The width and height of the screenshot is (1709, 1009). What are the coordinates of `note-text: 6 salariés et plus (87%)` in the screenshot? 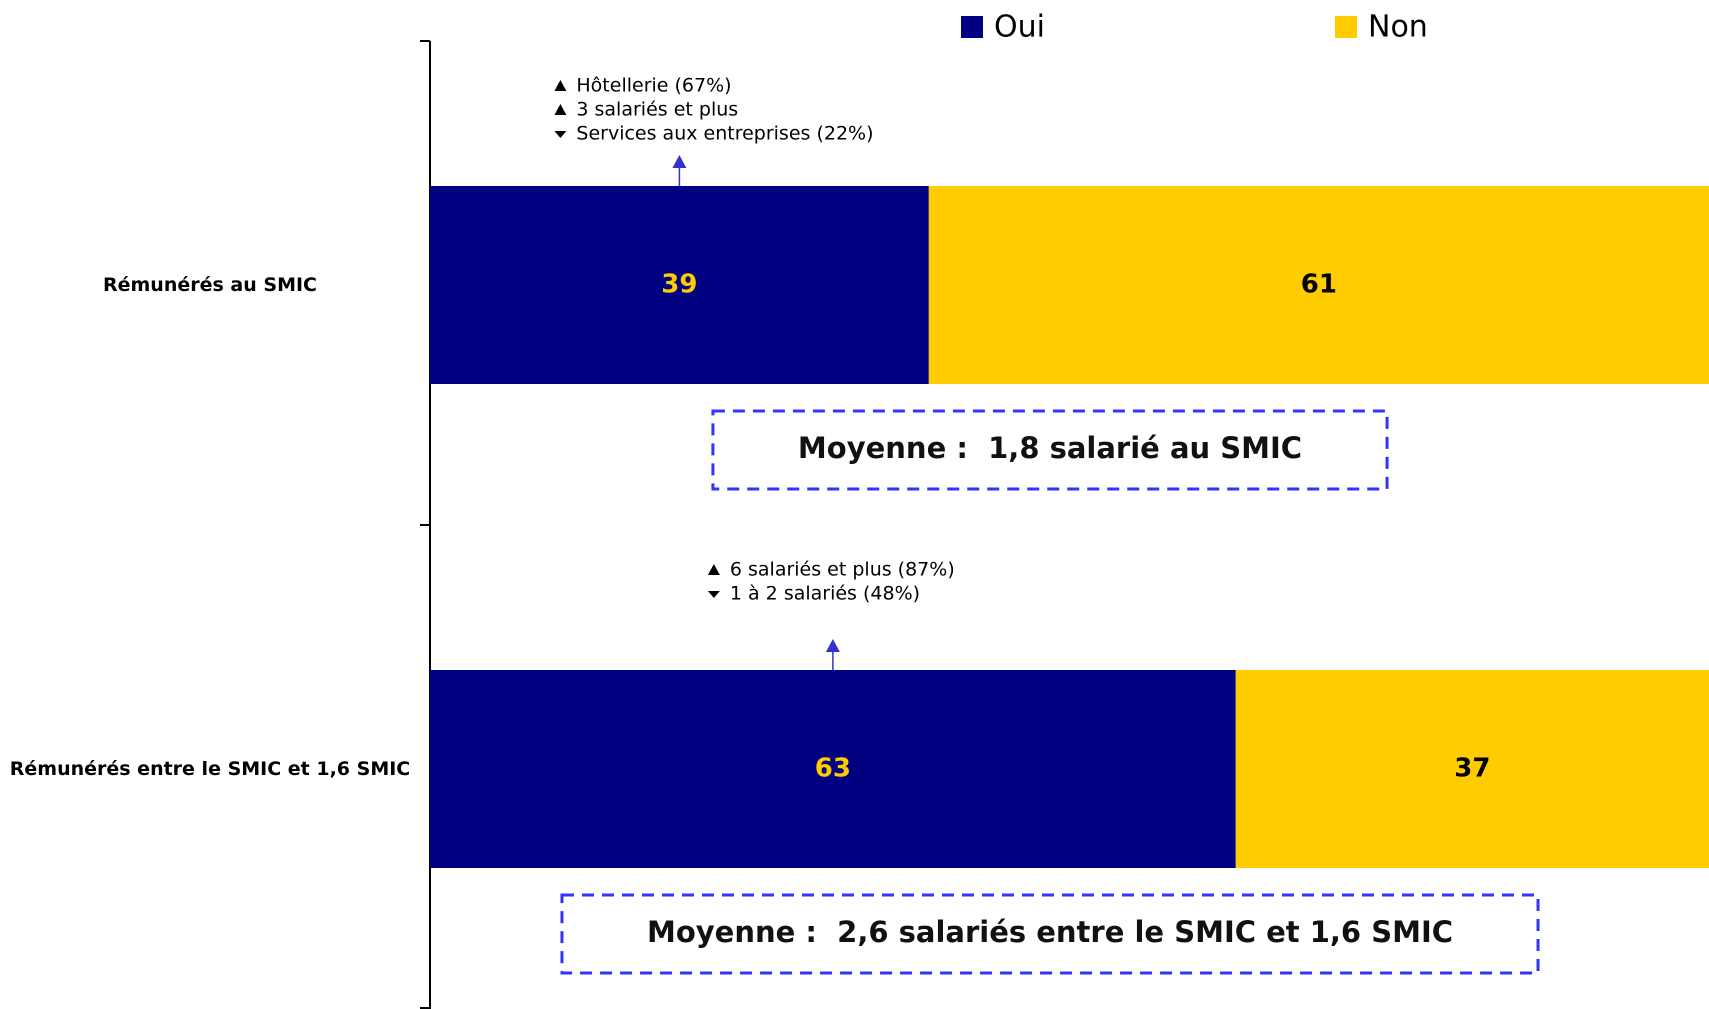 It's located at (842, 570).